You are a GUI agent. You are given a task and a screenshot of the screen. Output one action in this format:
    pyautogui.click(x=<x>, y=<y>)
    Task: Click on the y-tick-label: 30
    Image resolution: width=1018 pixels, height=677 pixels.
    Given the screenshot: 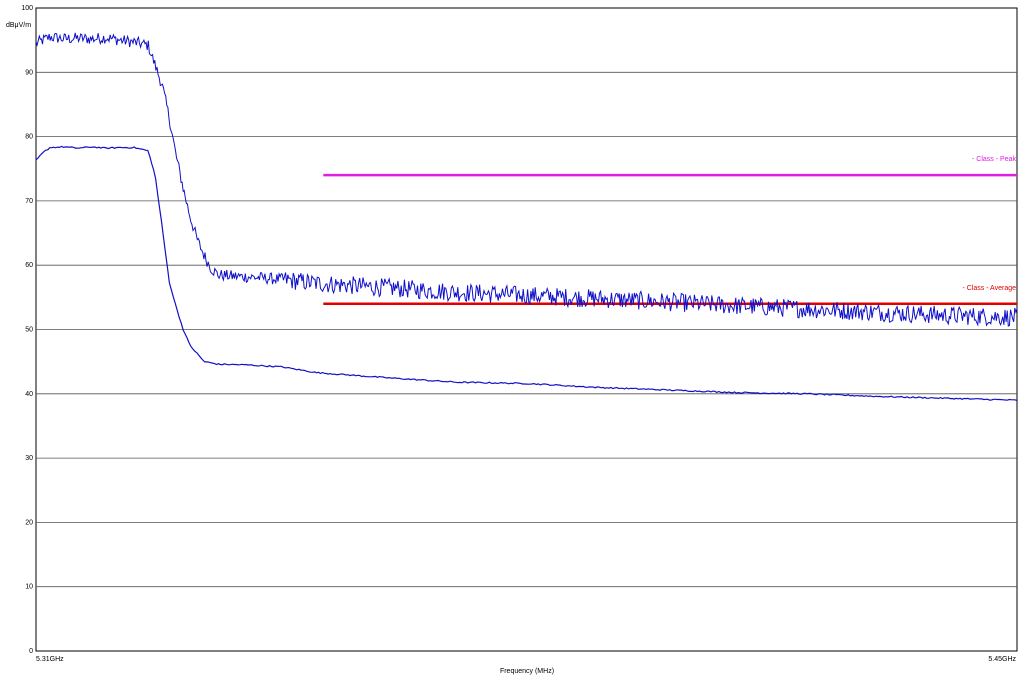 What is the action you would take?
    pyautogui.click(x=29, y=458)
    